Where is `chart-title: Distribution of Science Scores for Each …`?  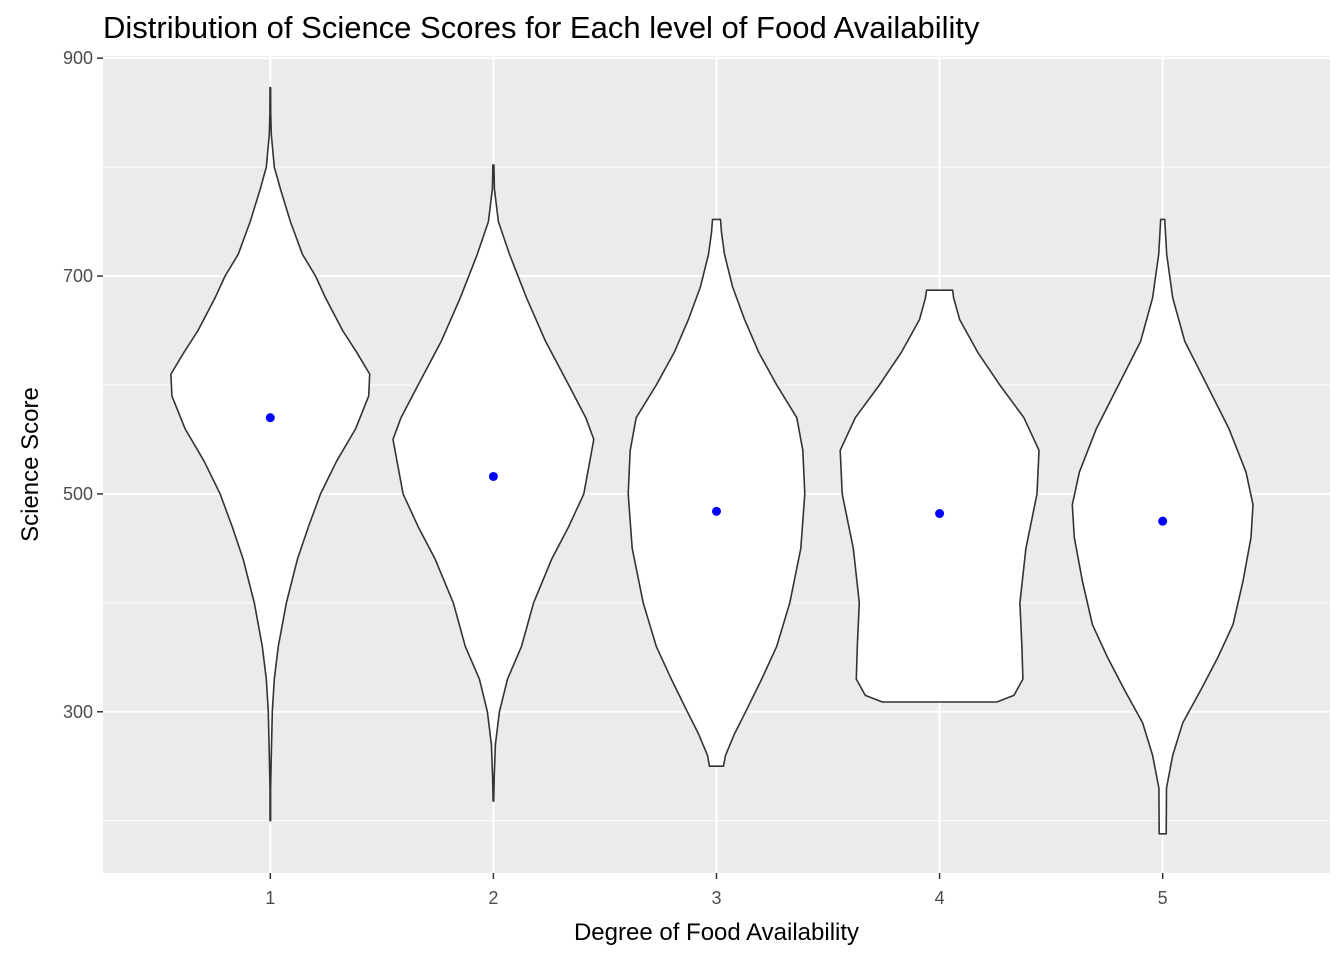
chart-title: Distribution of Science Scores for Each … is located at coordinates (541, 27).